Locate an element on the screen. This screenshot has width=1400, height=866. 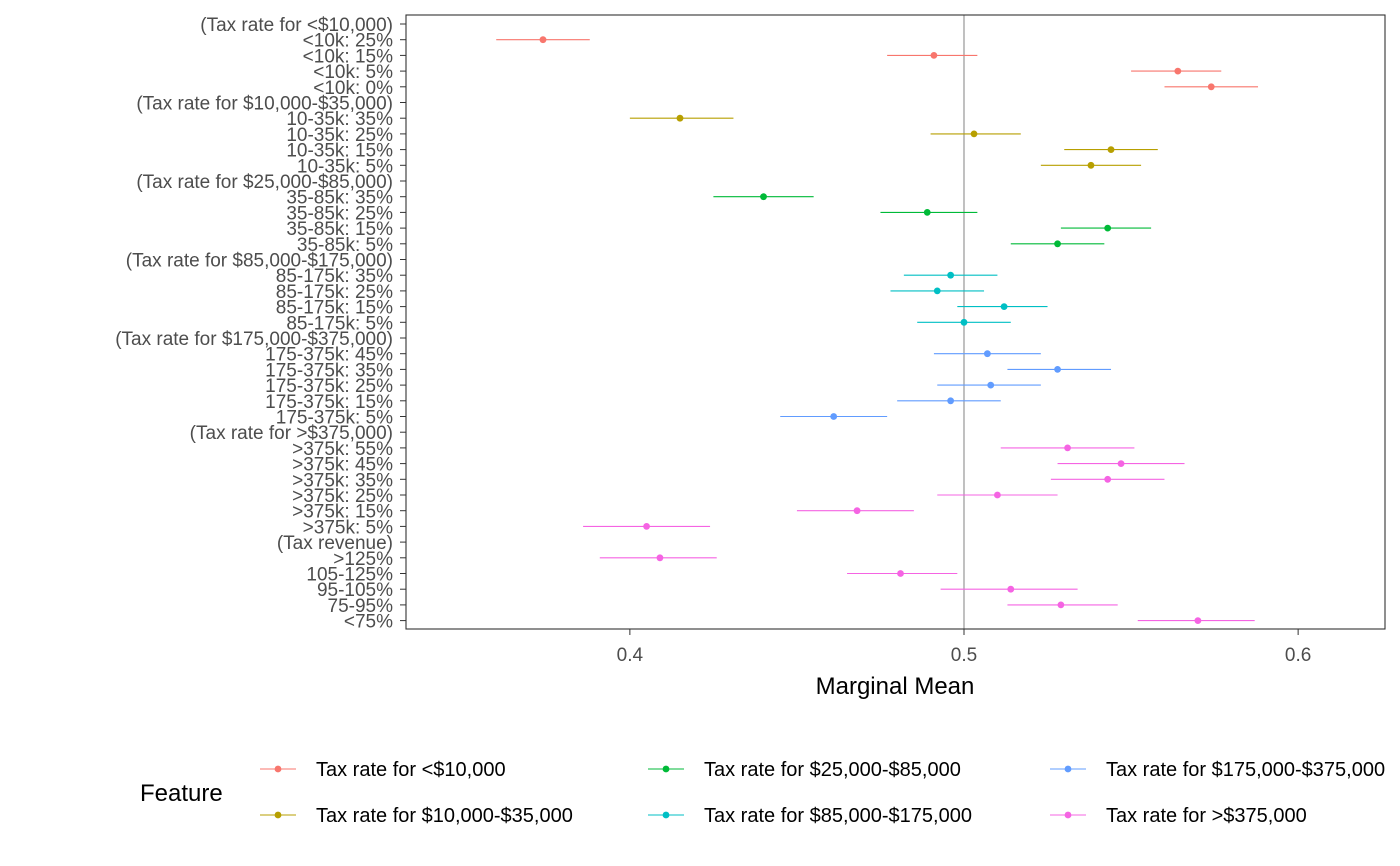
y-tick-label: 175-375k: 35% is located at coordinates (329, 370).